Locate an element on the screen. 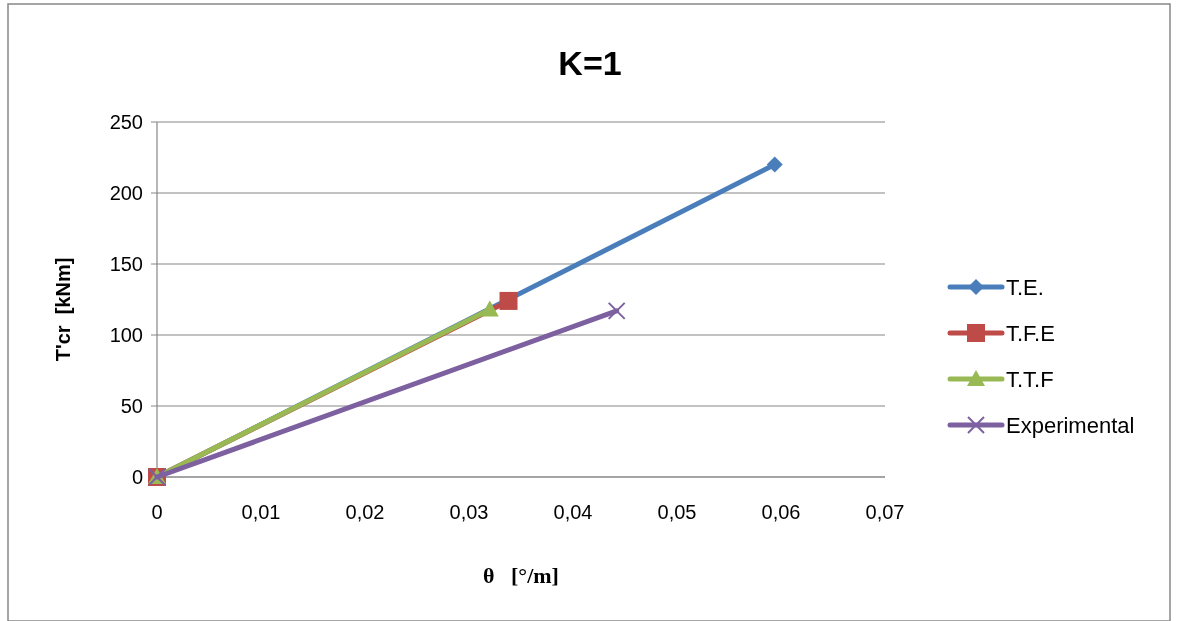 Image resolution: width=1178 pixels, height=621 pixels. x-tick-label: 0 is located at coordinates (157, 512).